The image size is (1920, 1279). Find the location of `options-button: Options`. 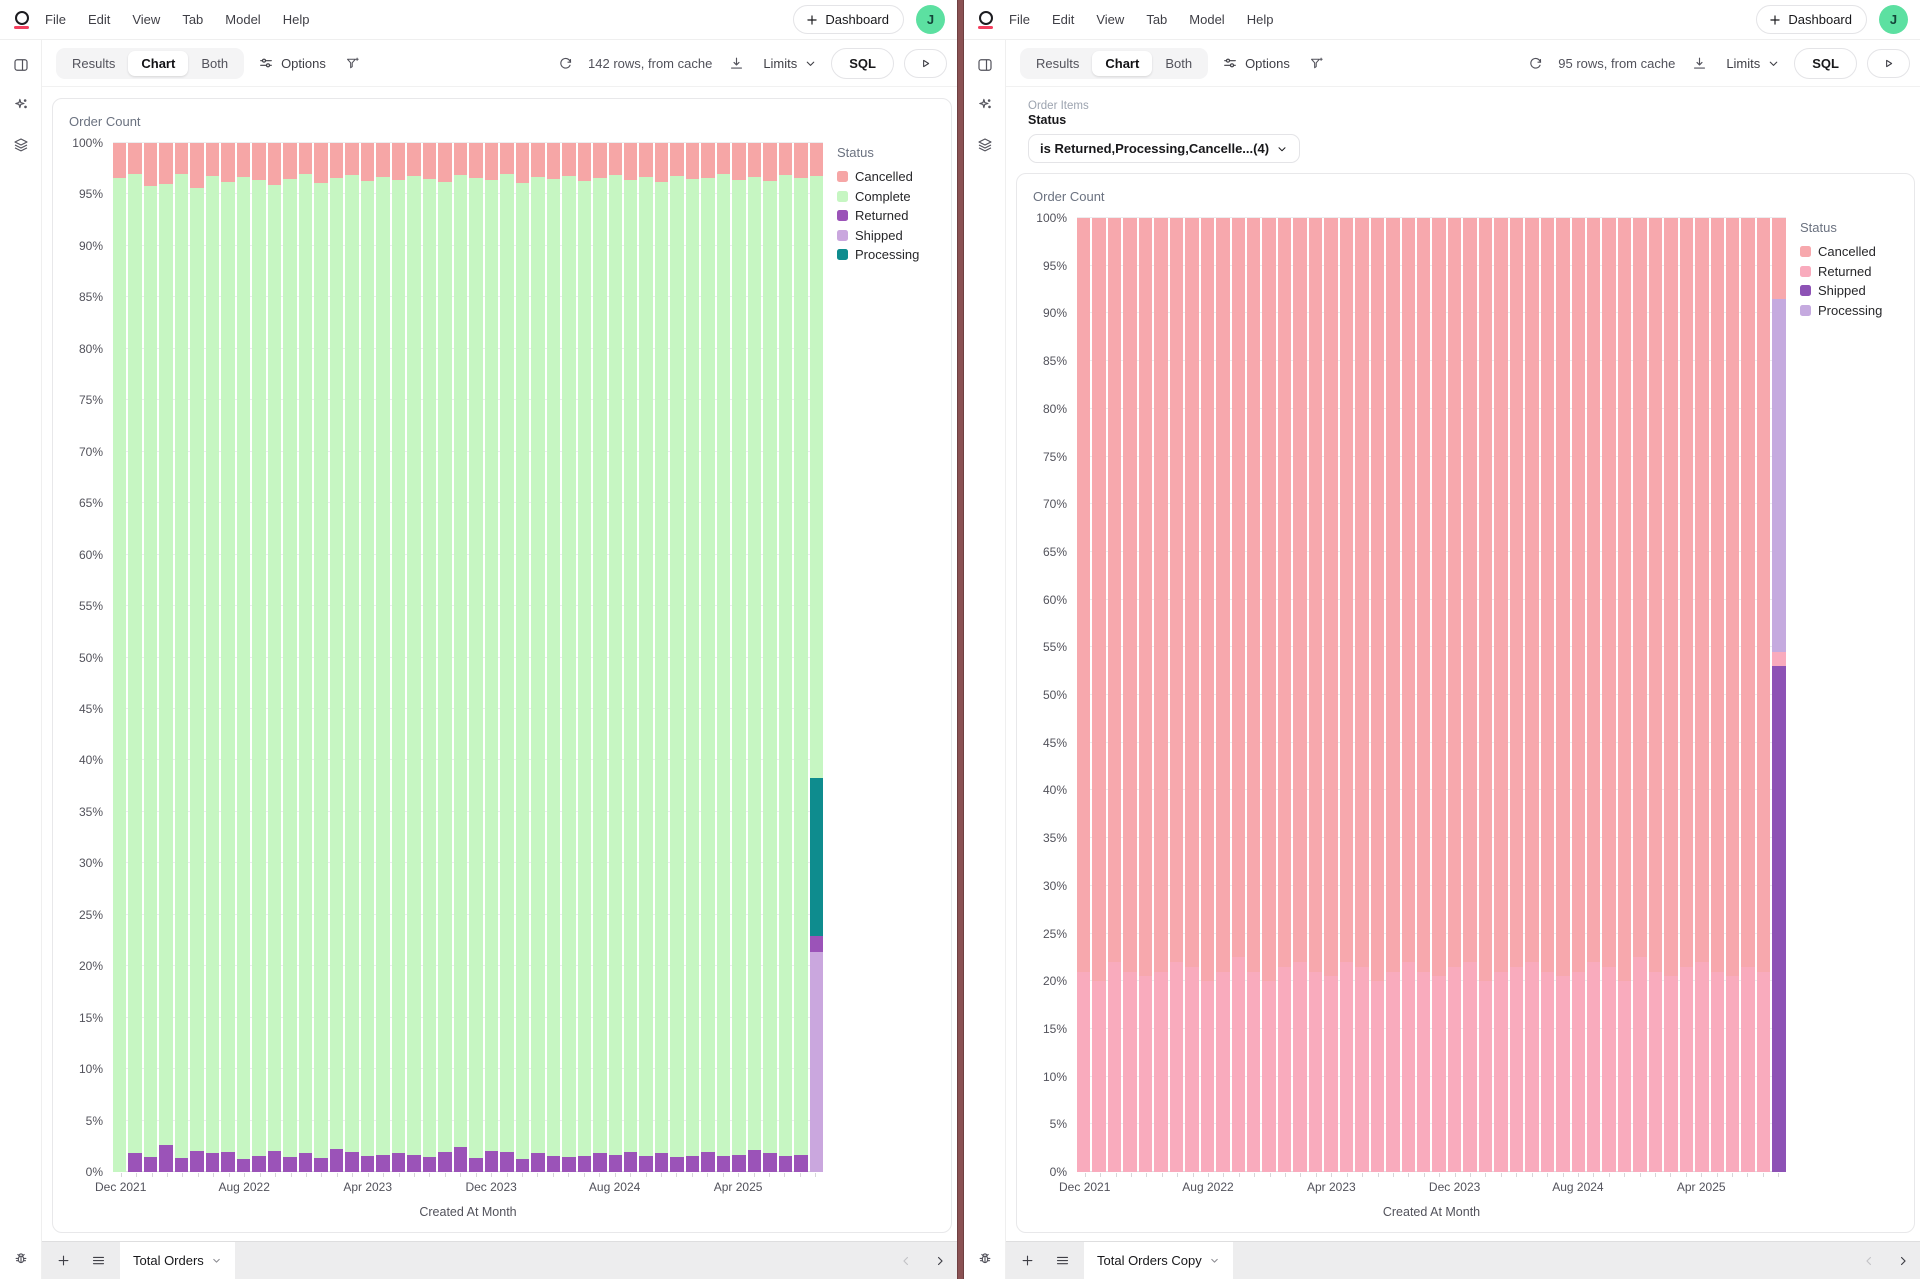

options-button: Options is located at coordinates (292, 63).